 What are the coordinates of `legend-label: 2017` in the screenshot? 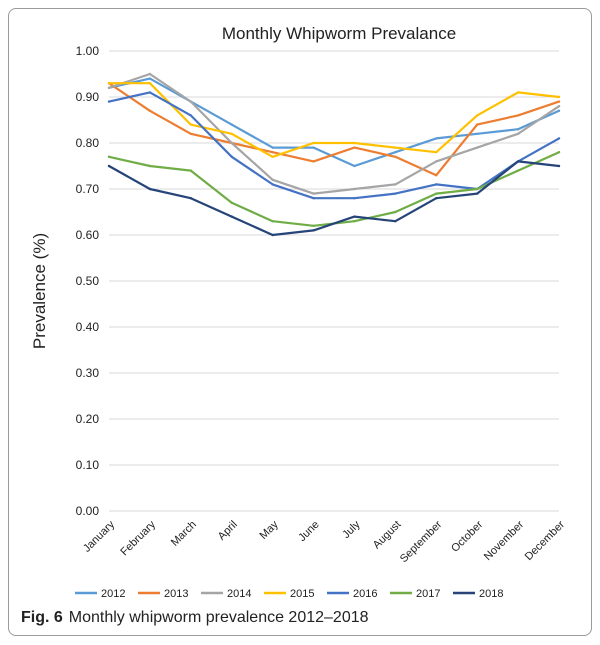 It's located at (428, 594).